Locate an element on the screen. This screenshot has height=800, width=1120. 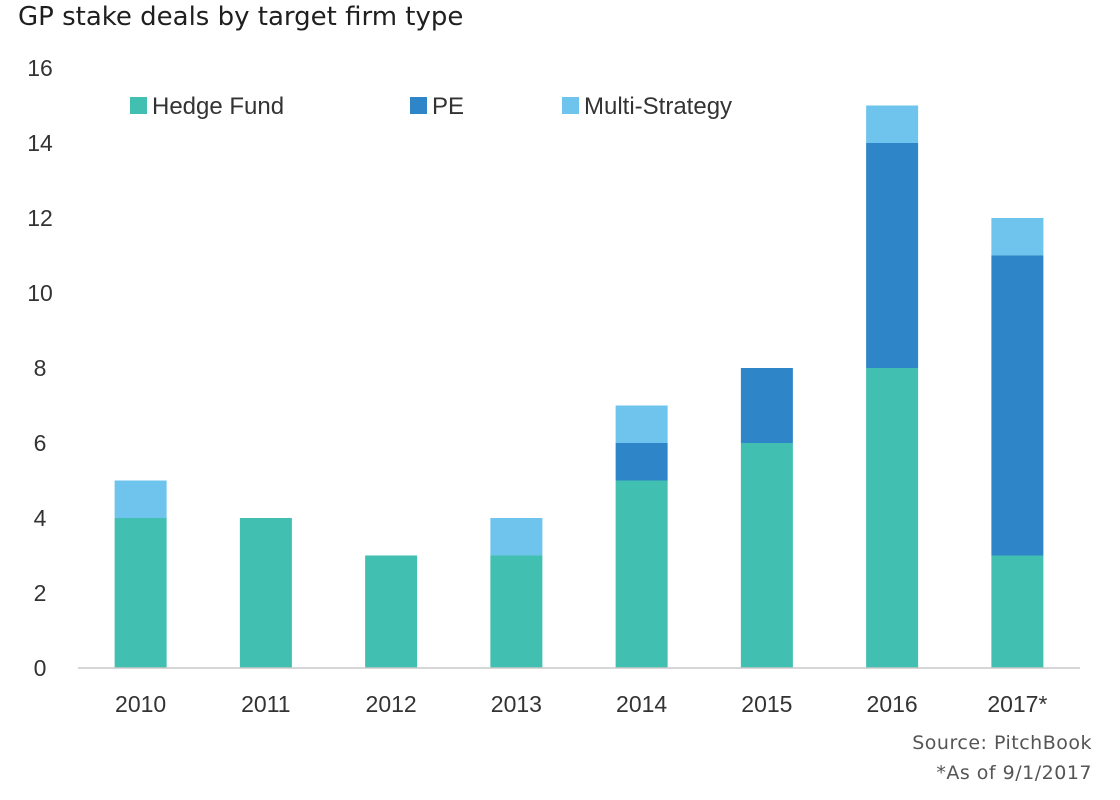
chart-title: GP stake deals by target firm type is located at coordinates (241, 17).